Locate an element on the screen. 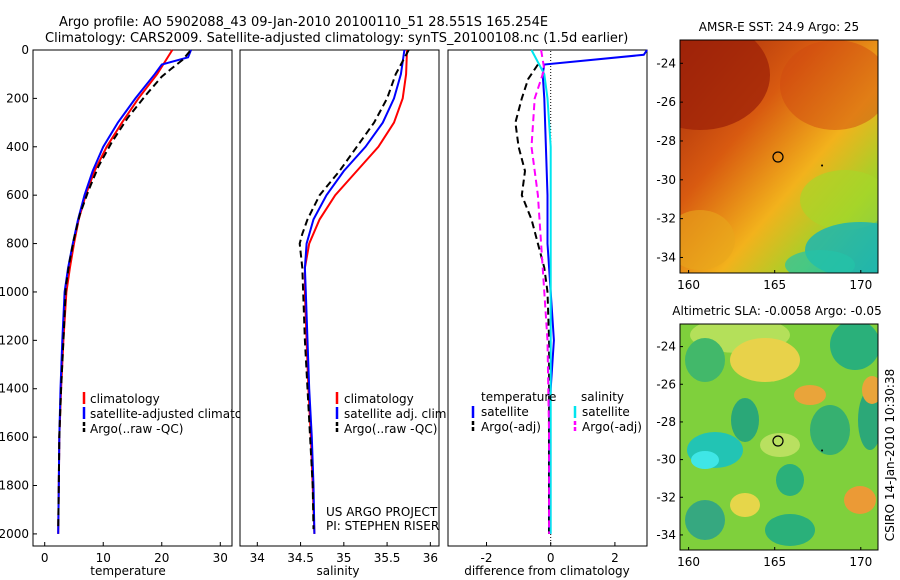 This screenshot has width=900, height=580. y-tick-label: 0 is located at coordinates (25, 50).